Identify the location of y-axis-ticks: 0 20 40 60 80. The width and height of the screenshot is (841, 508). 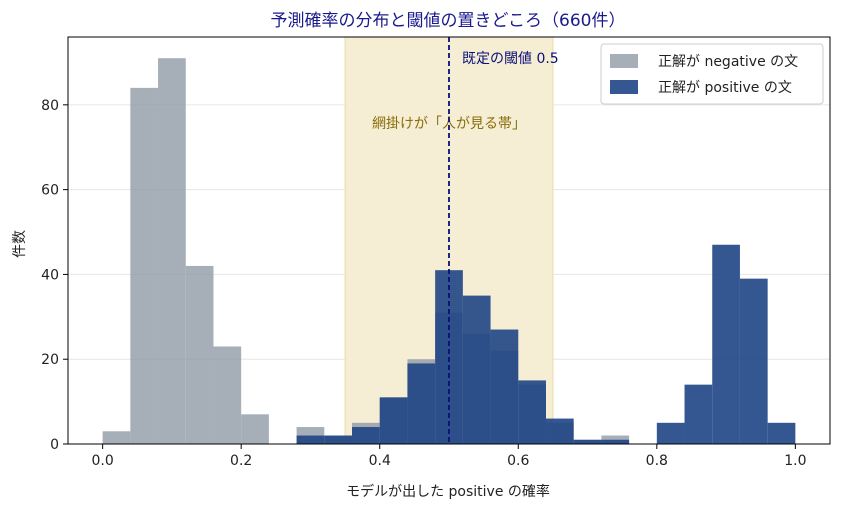
(54, 275).